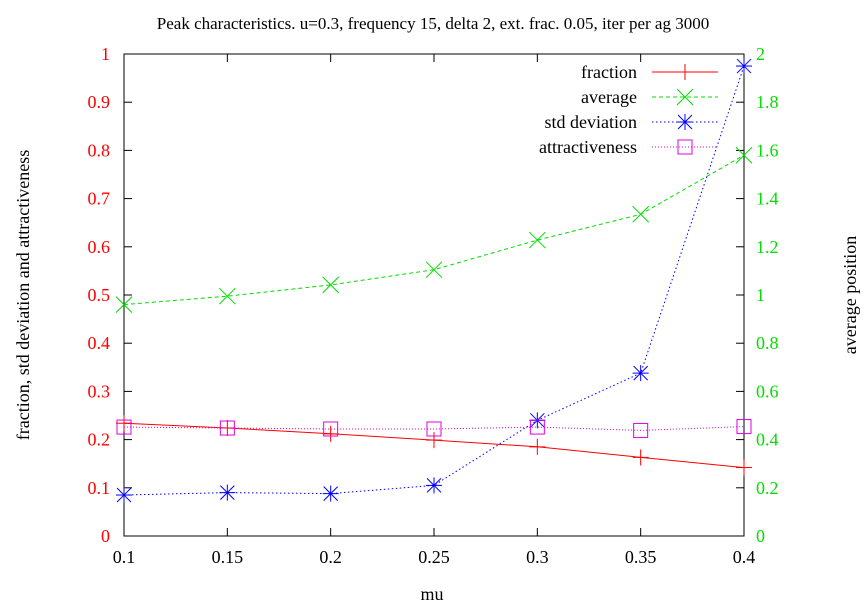 The height and width of the screenshot is (608, 866). I want to click on y-right-tick-label: 0.8, so click(767, 343).